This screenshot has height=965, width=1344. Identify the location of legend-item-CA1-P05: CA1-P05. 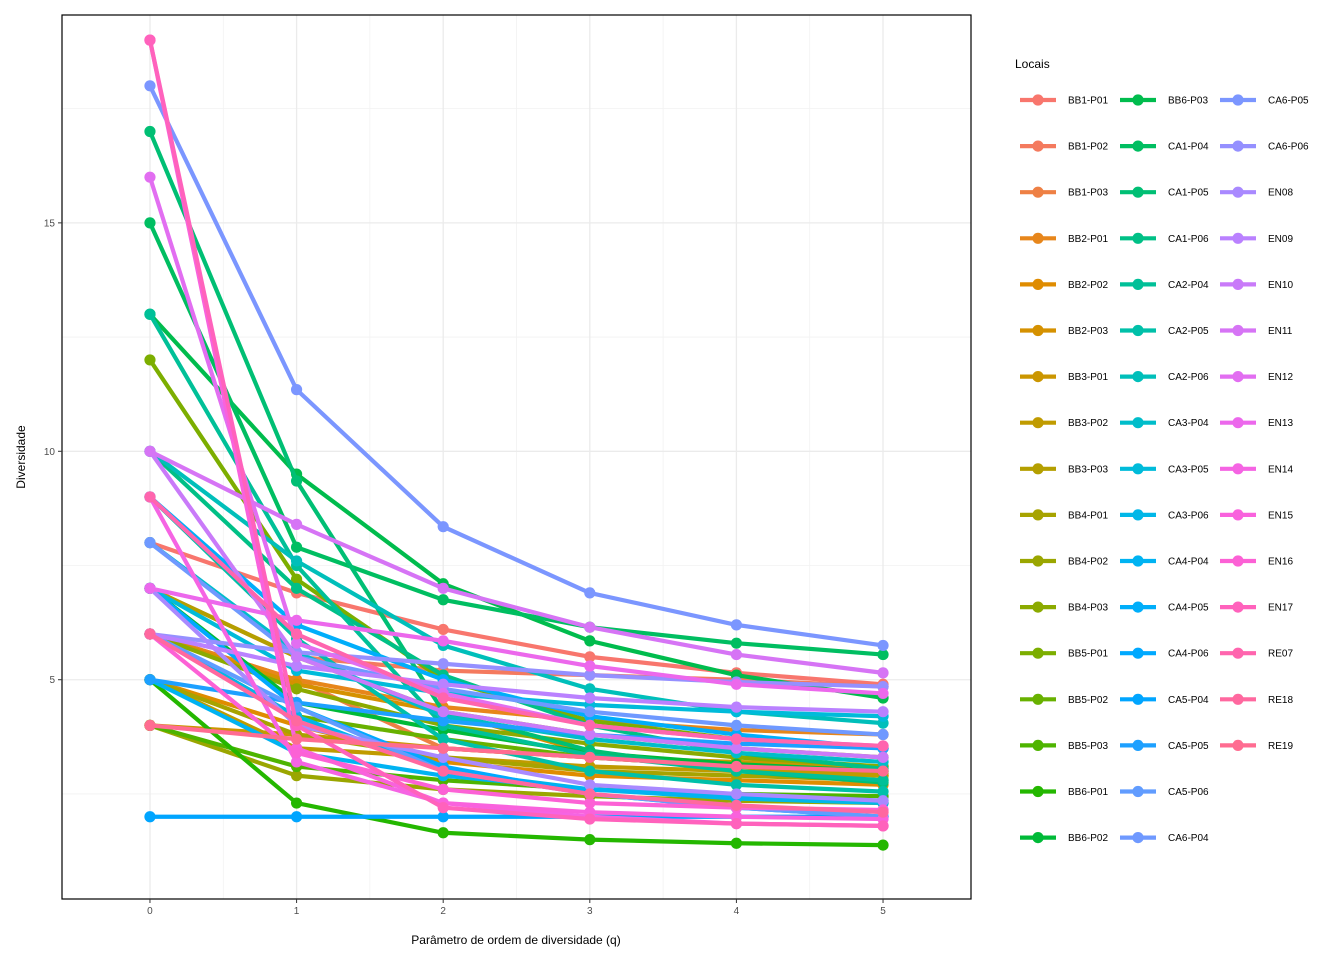
(1164, 192).